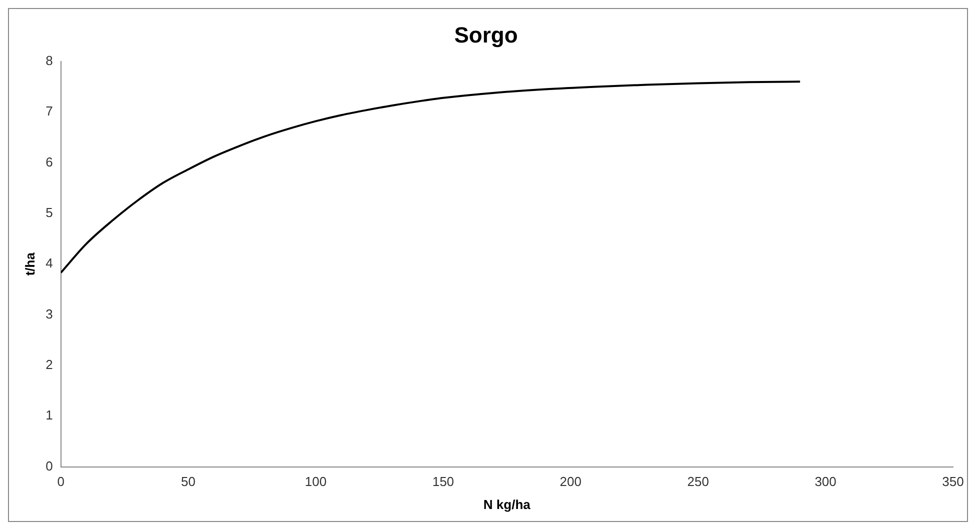 This screenshot has width=978, height=532. What do you see at coordinates (698, 482) in the screenshot?
I see `x-tick-label: 250` at bounding box center [698, 482].